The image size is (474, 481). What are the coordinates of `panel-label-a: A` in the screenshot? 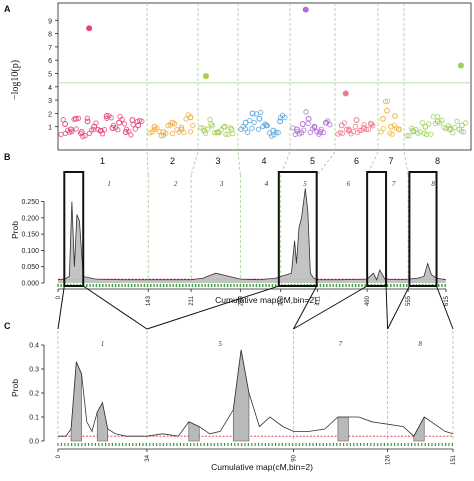 It's located at (7, 9).